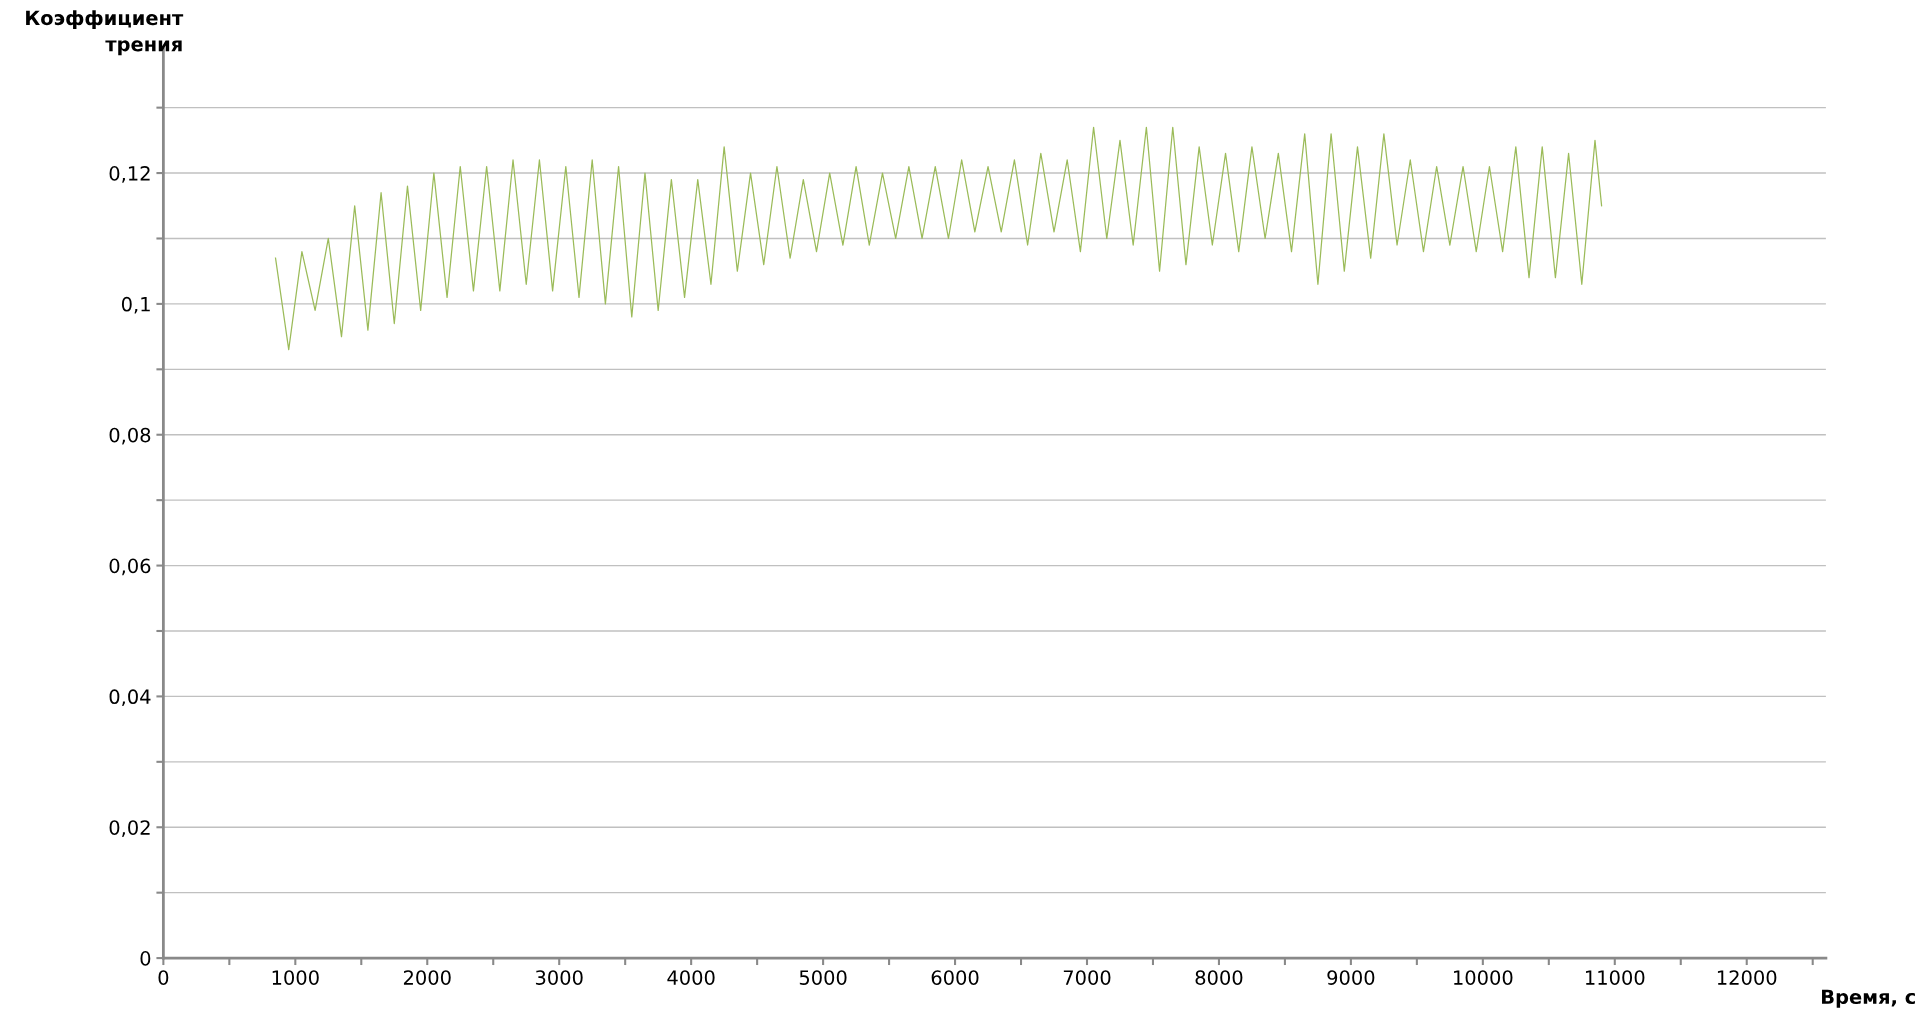  Describe the element at coordinates (145, 958) in the screenshot. I see `y-tick-label: 0` at that location.